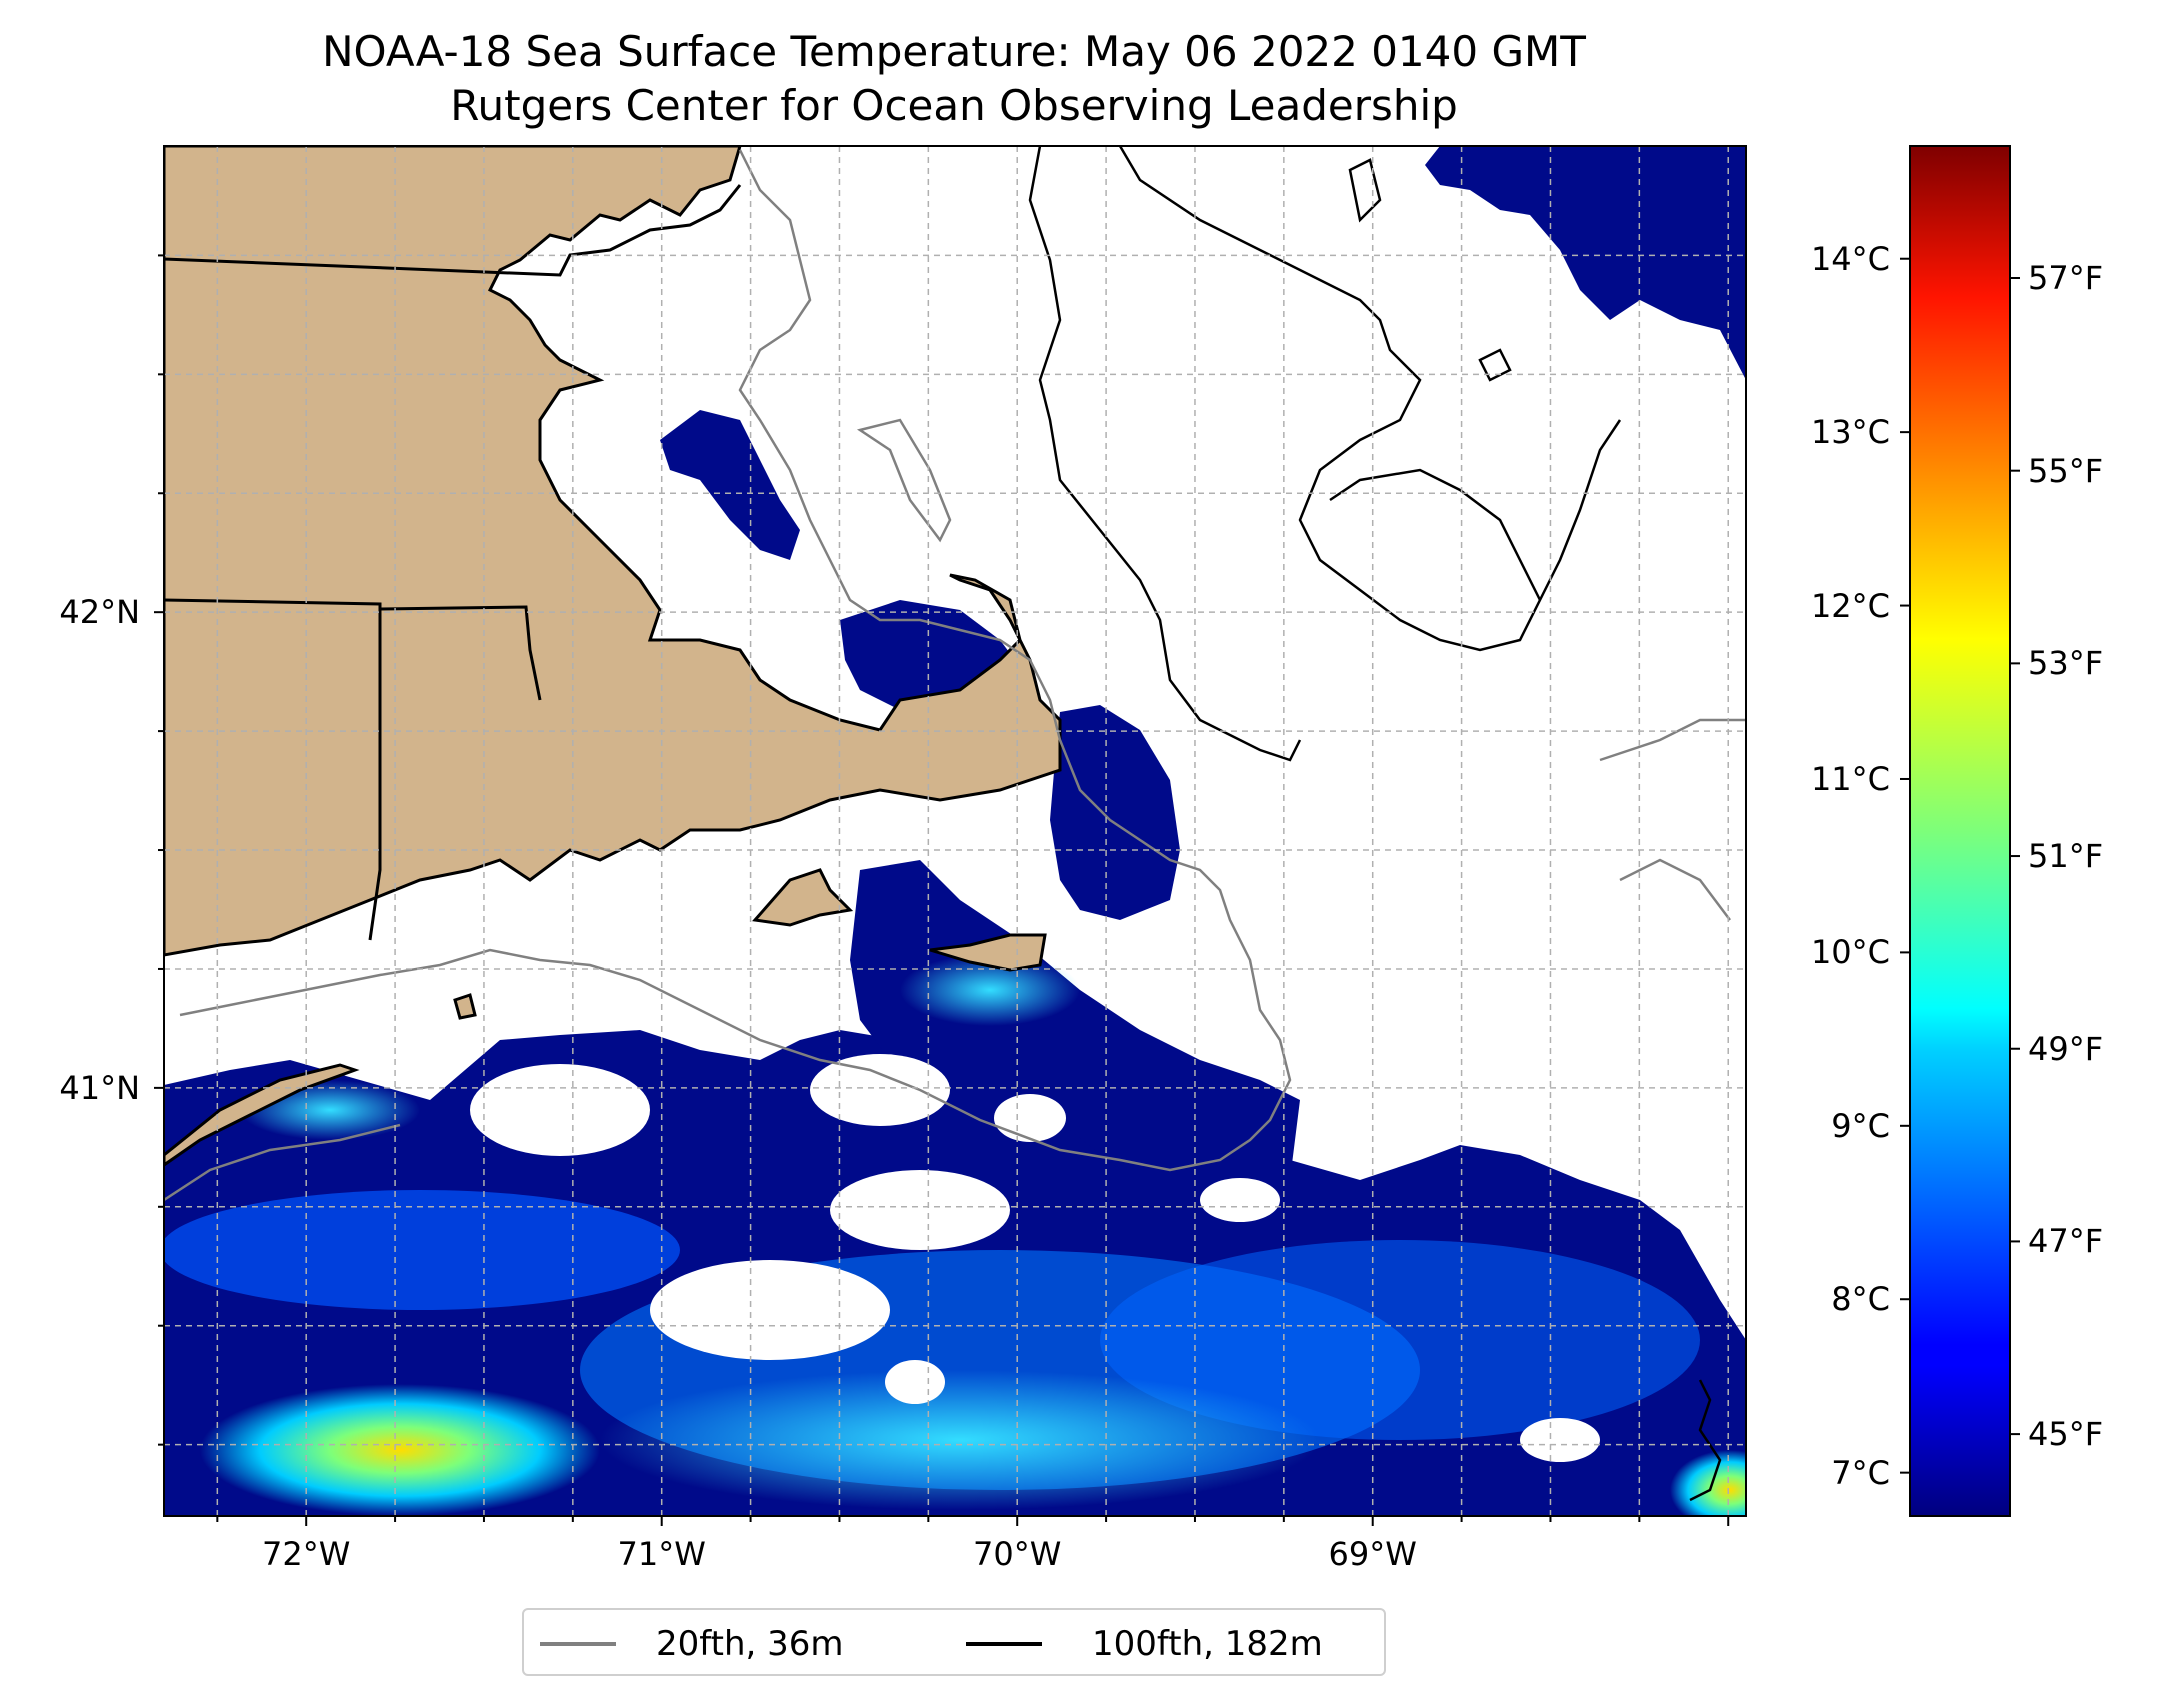 The width and height of the screenshot is (2160, 1704). I want to click on sst-data-mass-bay, so click(730, 485).